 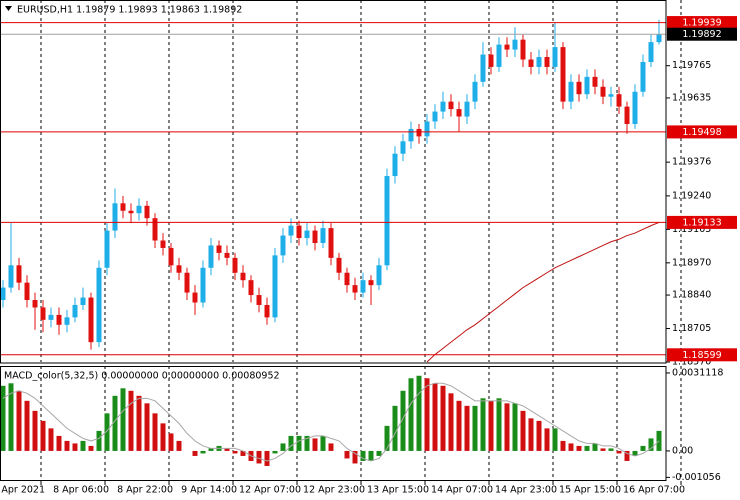 I want to click on y-tick-label: 0.0031118, so click(x=697, y=372).